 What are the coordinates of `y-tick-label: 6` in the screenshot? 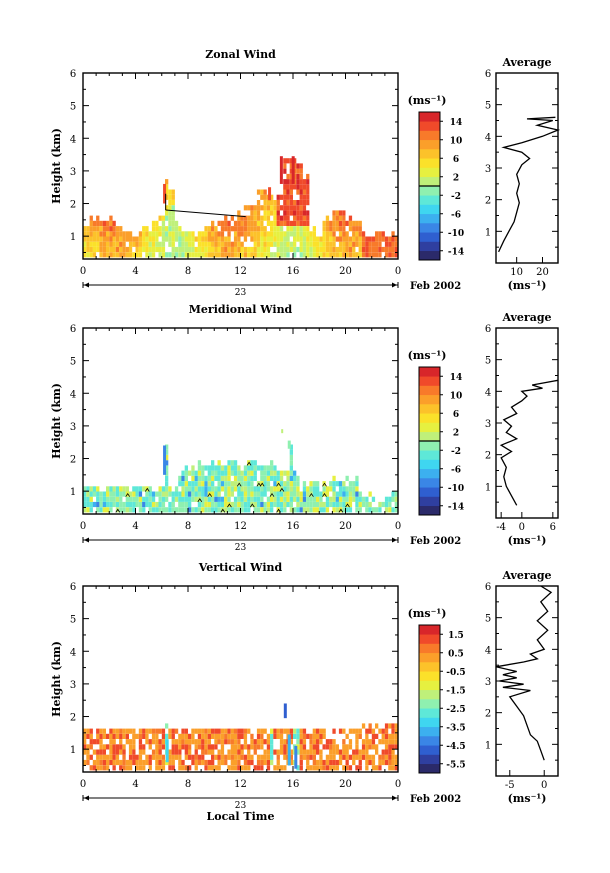 It's located at (73, 329).